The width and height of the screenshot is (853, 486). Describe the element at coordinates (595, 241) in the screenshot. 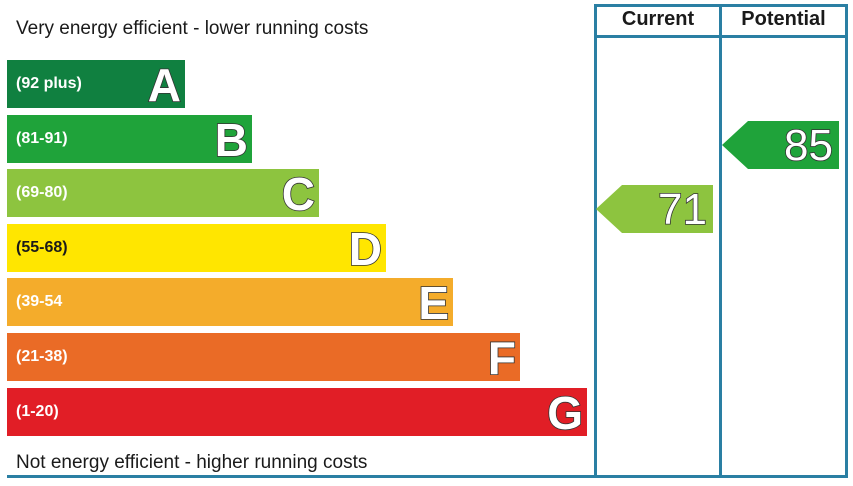

I see `divider-left` at that location.